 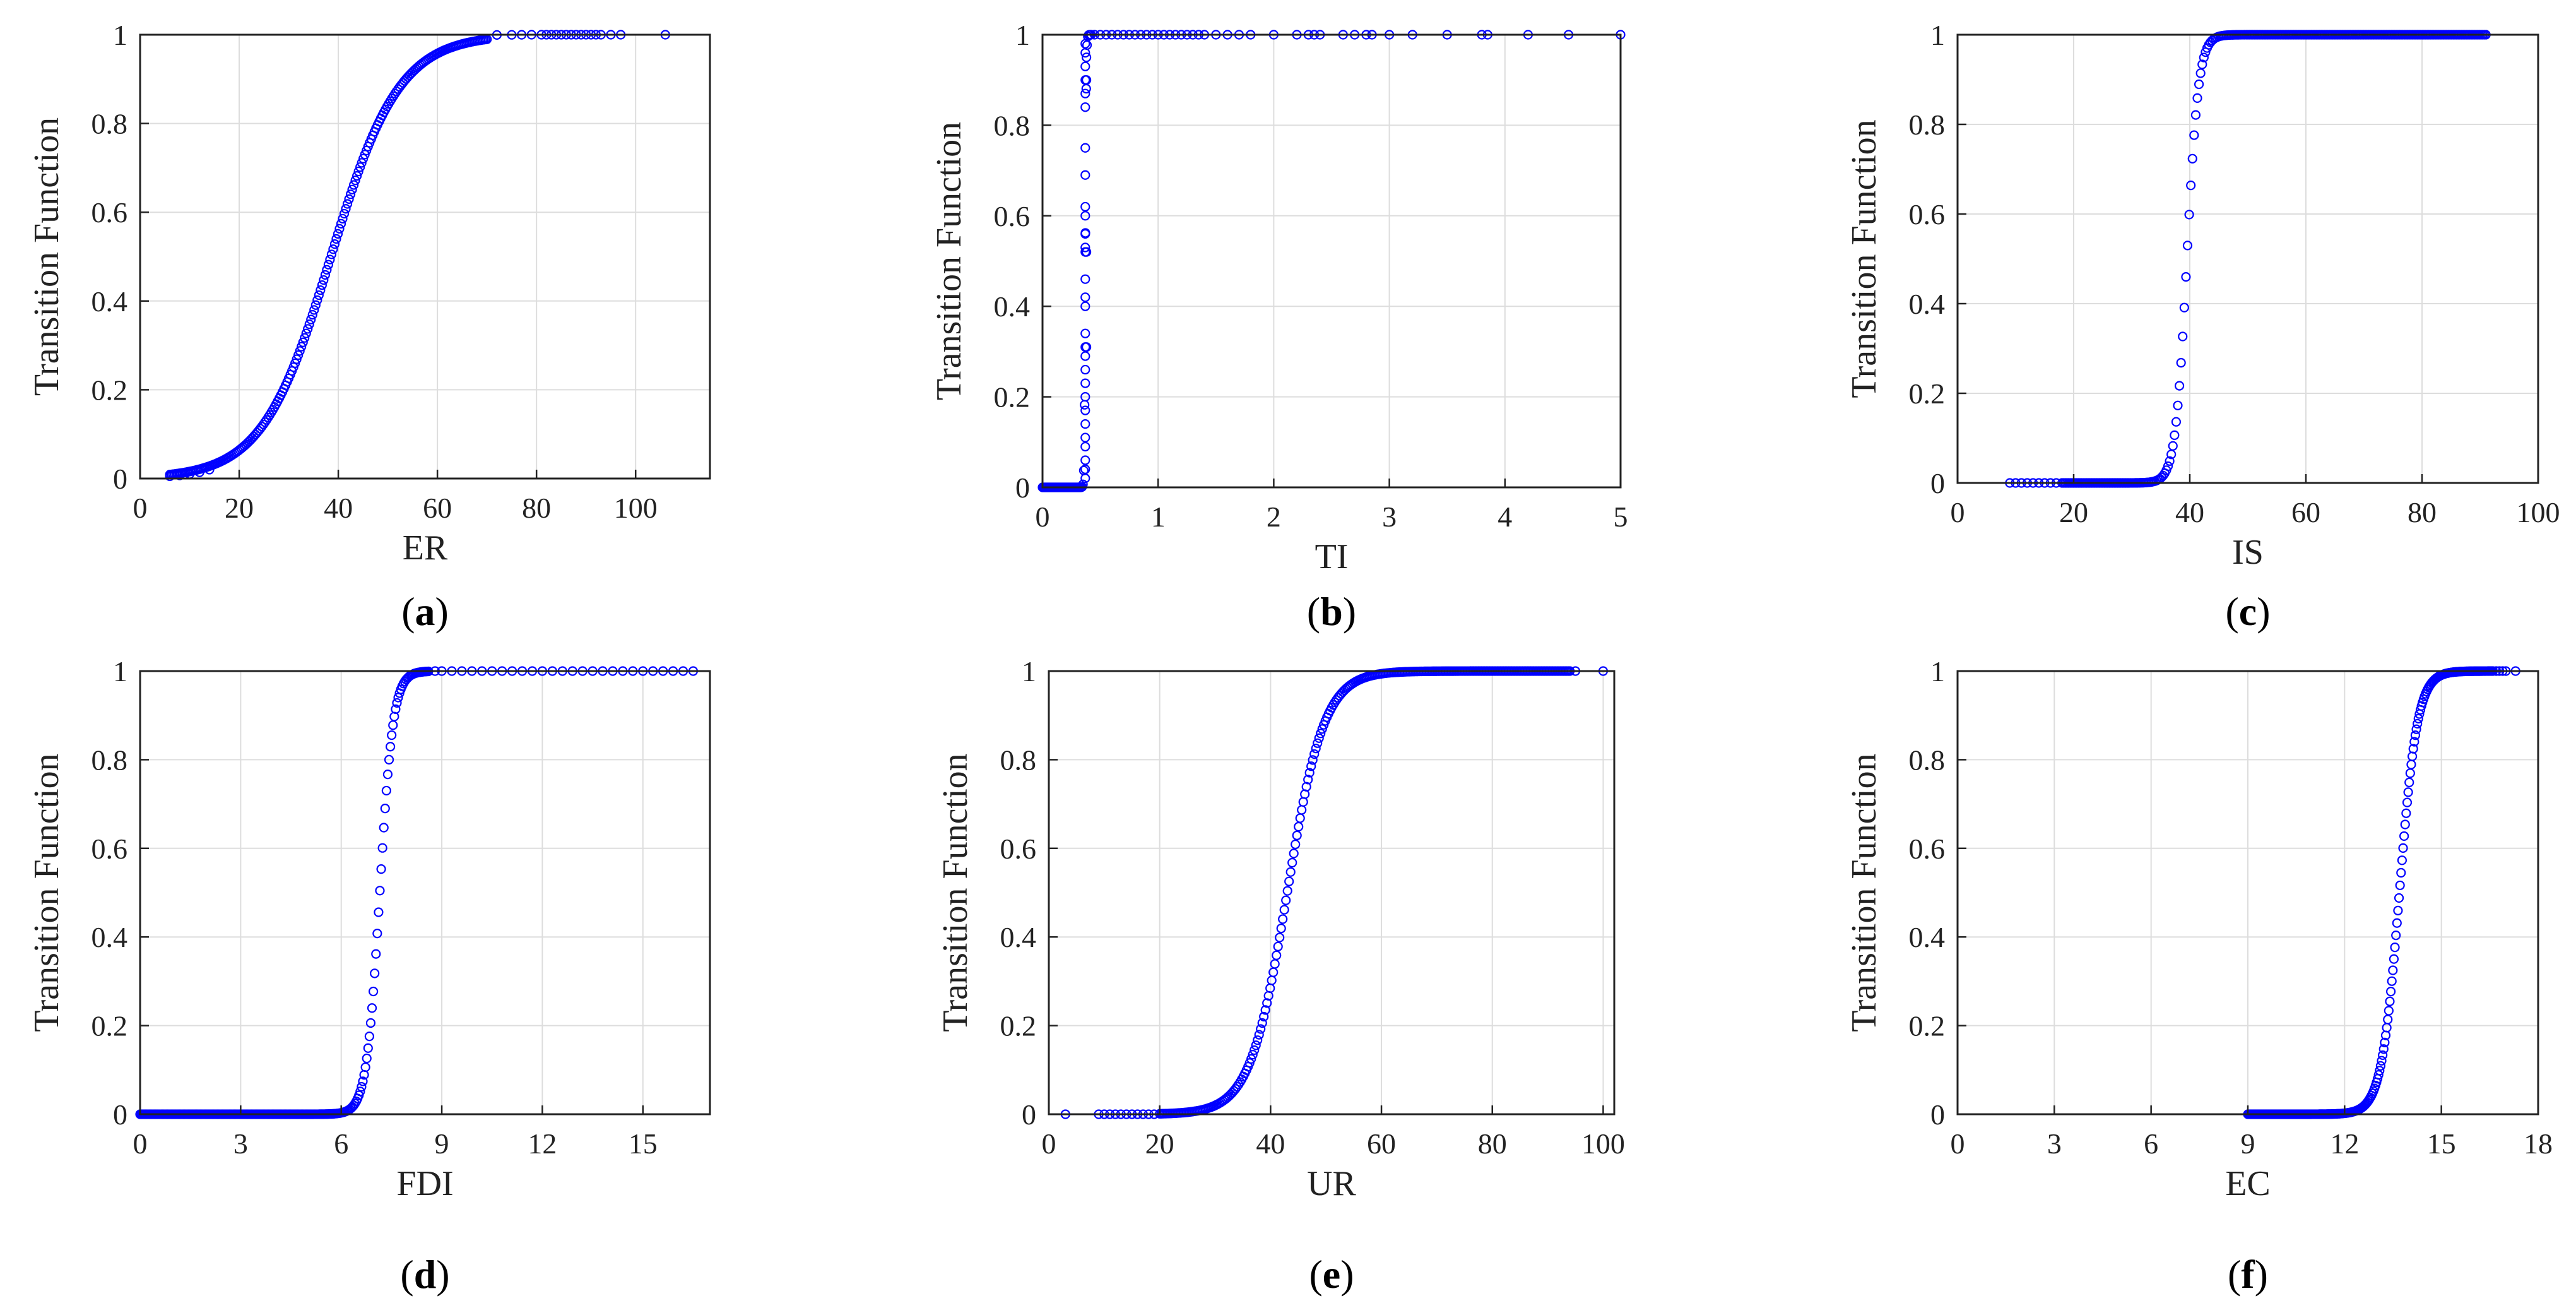 I want to click on chart-d-ytick-label-2: 0.4, so click(x=110, y=937).